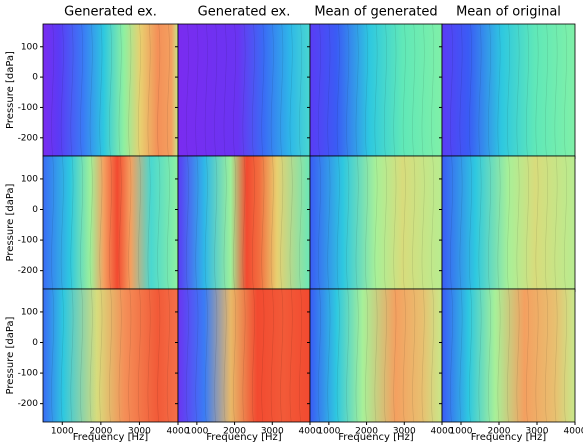 The width and height of the screenshot is (583, 445). I want to click on x-axis-label: Frequency [Hz], so click(111, 437).